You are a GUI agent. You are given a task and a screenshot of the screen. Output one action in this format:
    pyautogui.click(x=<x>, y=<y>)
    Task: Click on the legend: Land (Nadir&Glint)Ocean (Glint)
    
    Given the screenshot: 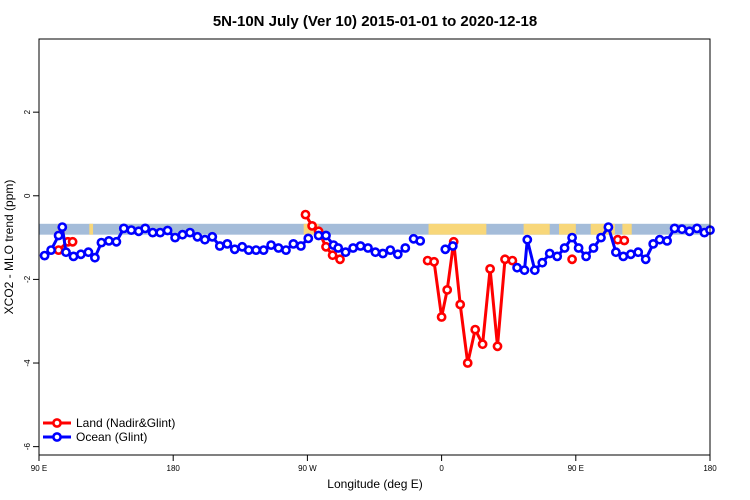 What is the action you would take?
    pyautogui.click(x=109, y=430)
    